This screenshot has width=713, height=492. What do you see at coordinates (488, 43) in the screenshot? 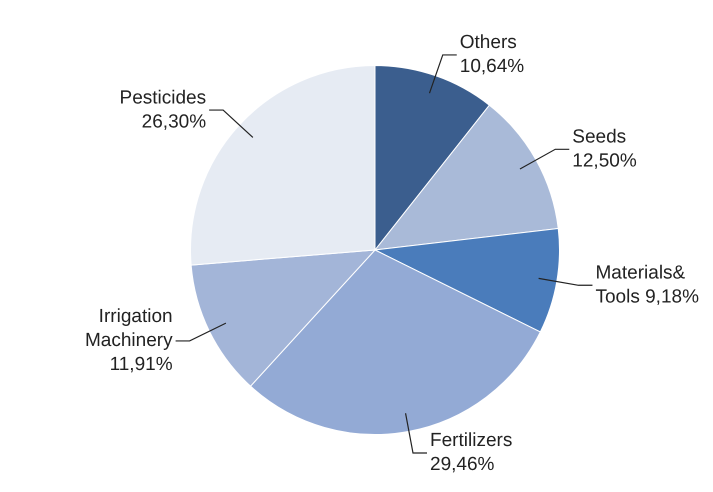
I see `slice-label: Others` at bounding box center [488, 43].